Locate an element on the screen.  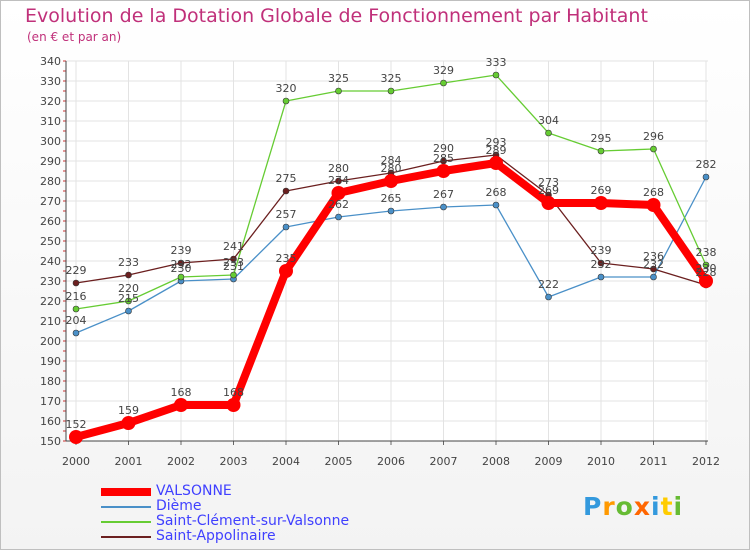
y-tick-label: 220 is located at coordinates (50, 301).